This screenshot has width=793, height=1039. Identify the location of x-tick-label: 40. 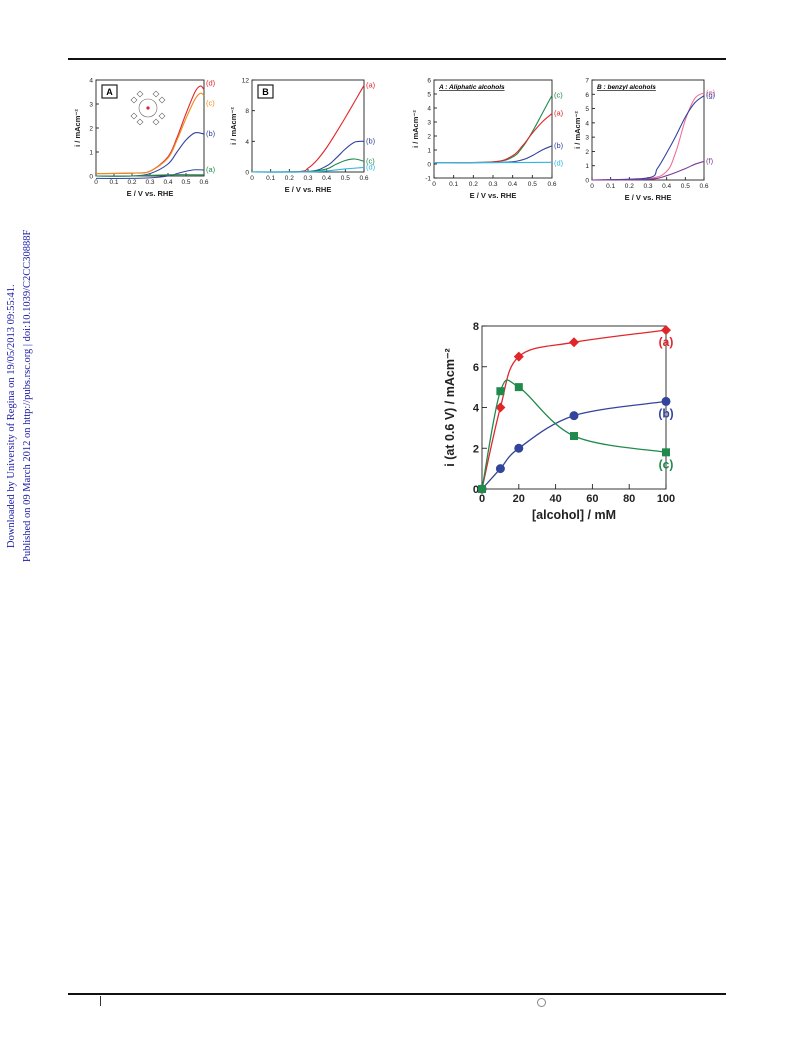
(555, 499).